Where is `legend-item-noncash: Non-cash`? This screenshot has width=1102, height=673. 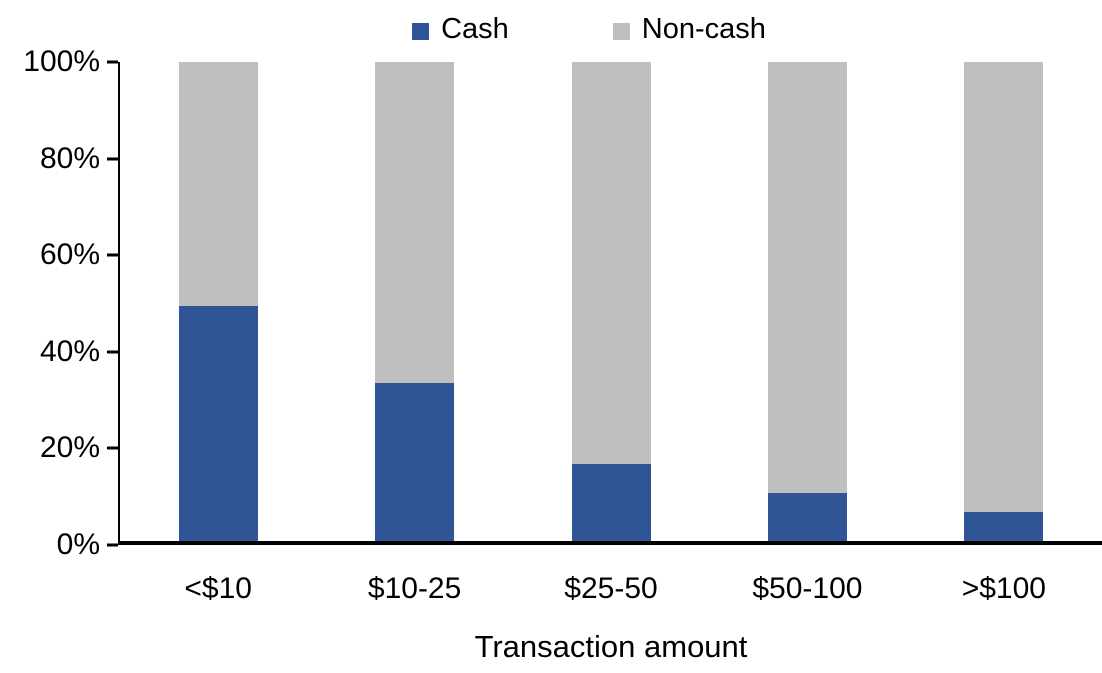 legend-item-noncash: Non-cash is located at coordinates (689, 30).